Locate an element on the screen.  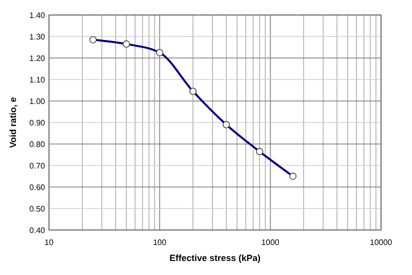
y-tick-label: 0.40 is located at coordinates (37, 230).